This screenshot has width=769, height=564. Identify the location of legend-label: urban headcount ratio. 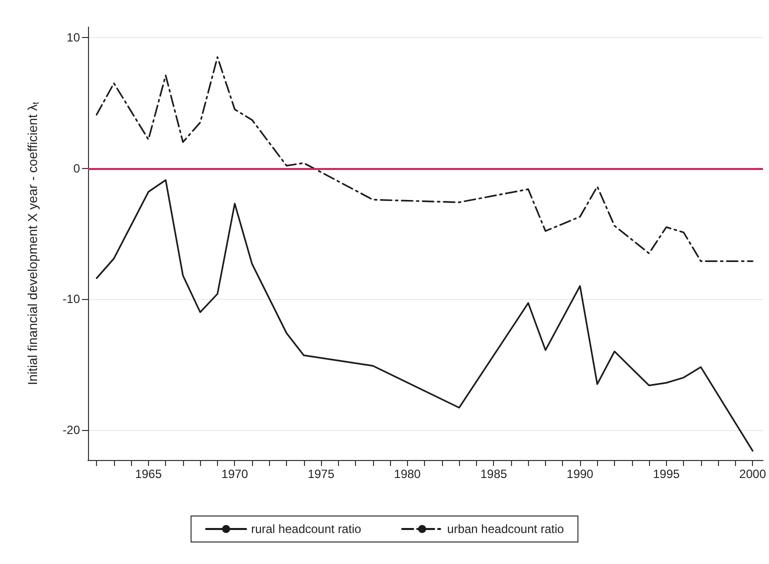
(505, 529).